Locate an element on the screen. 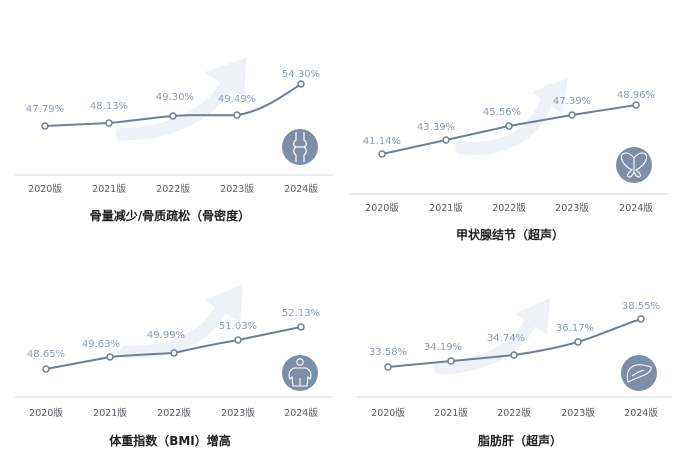 This screenshot has width=699, height=455. chart-title: 脂肪肝（超声） is located at coordinates (519, 441).